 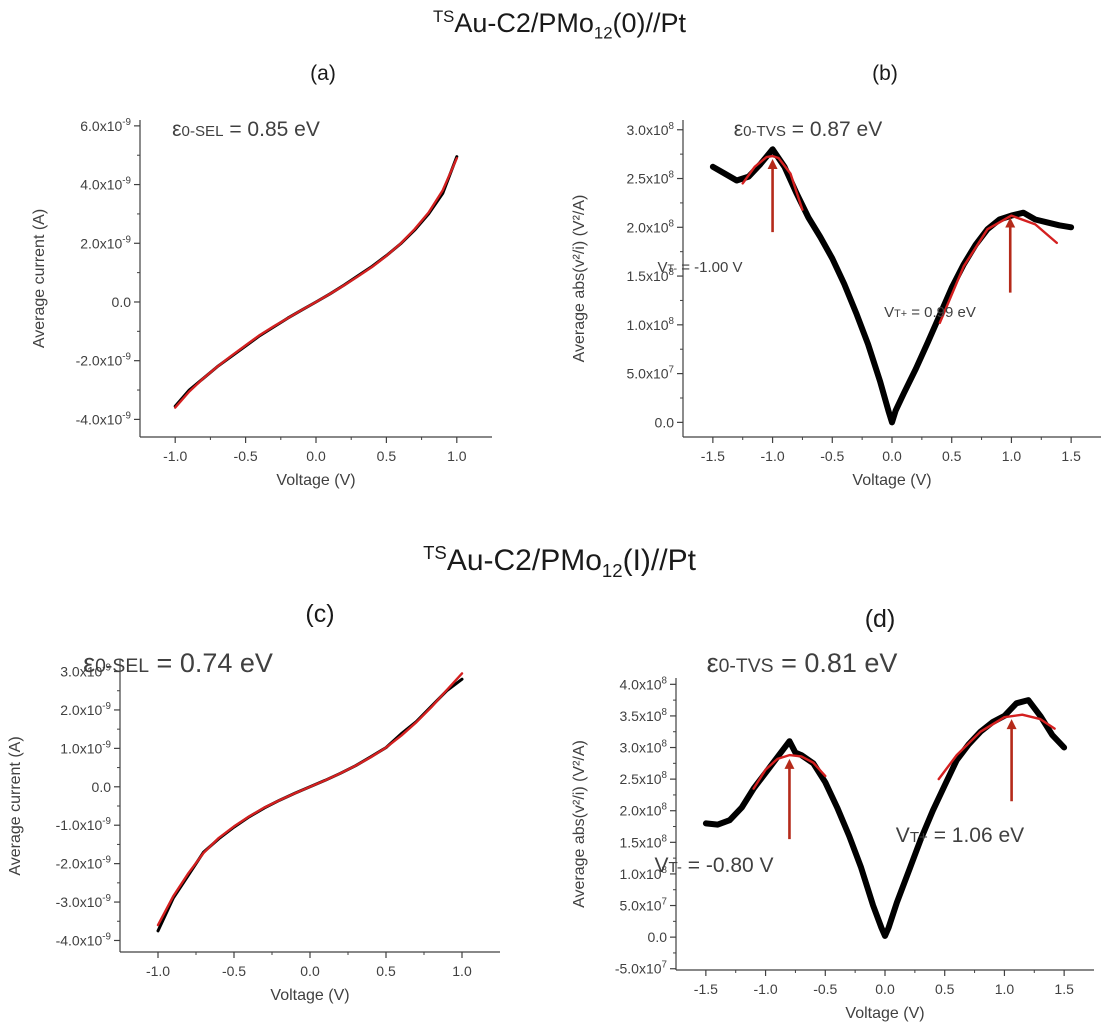 What do you see at coordinates (699, 267) in the screenshot?
I see `annotation-1: VT- = -1.00 V` at bounding box center [699, 267].